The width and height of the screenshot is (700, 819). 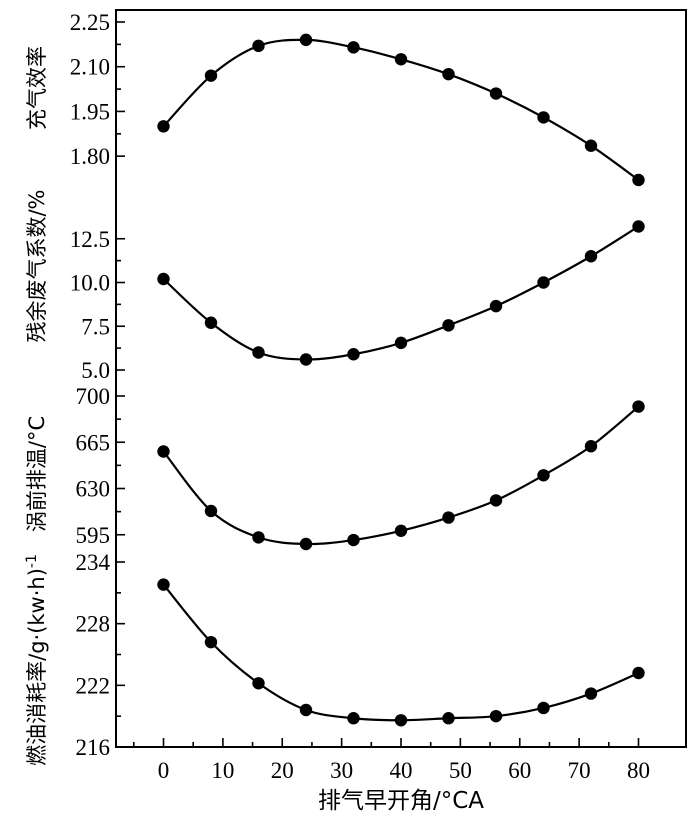 I want to click on x-tick-label-7: 70, so click(x=579, y=770).